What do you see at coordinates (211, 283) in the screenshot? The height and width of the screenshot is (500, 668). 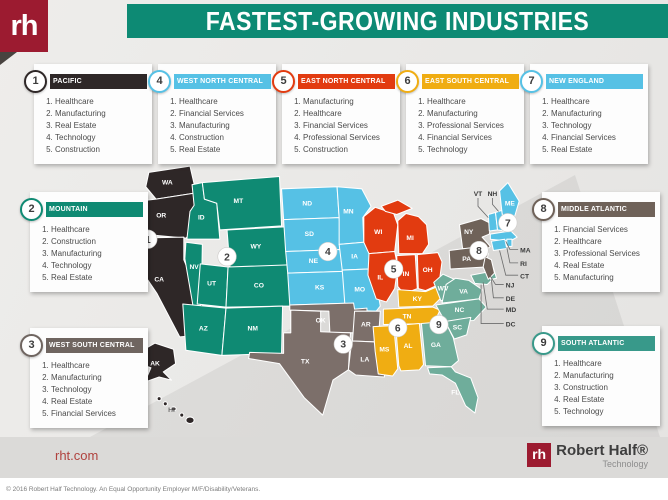 I see `state-label: UT` at bounding box center [211, 283].